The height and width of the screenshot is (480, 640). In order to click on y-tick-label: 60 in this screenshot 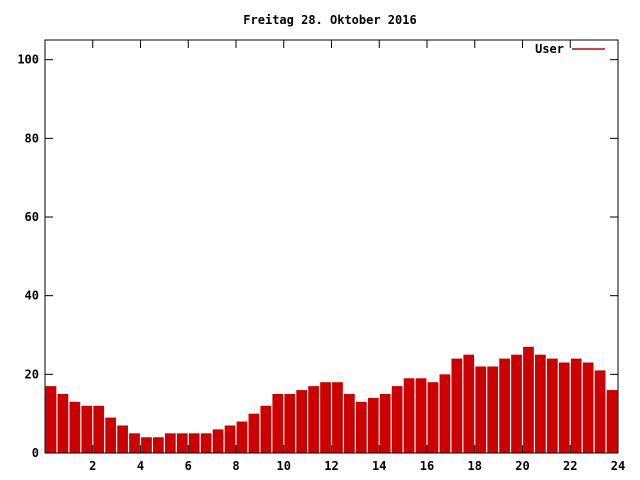, I will do `click(32, 217)`.